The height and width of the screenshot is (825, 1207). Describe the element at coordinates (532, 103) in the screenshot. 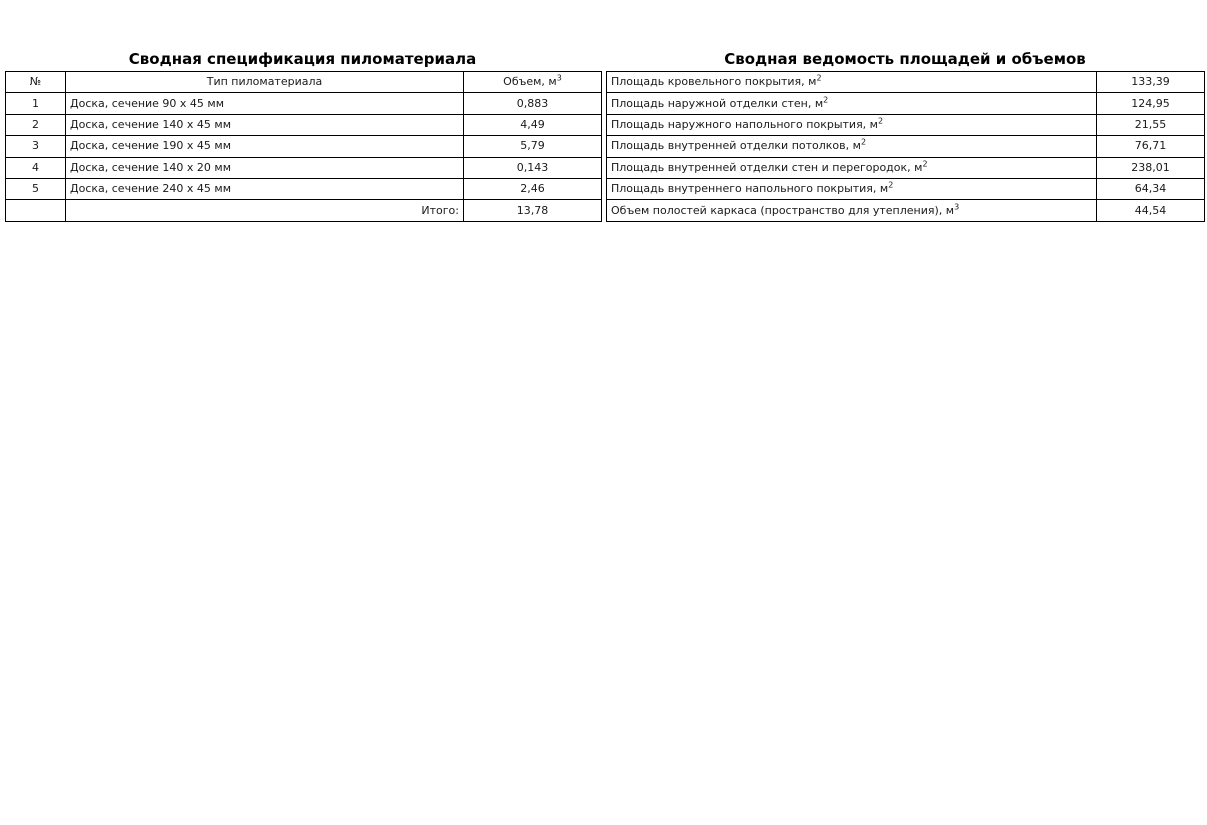

I see `row-volume: 0,883` at that location.